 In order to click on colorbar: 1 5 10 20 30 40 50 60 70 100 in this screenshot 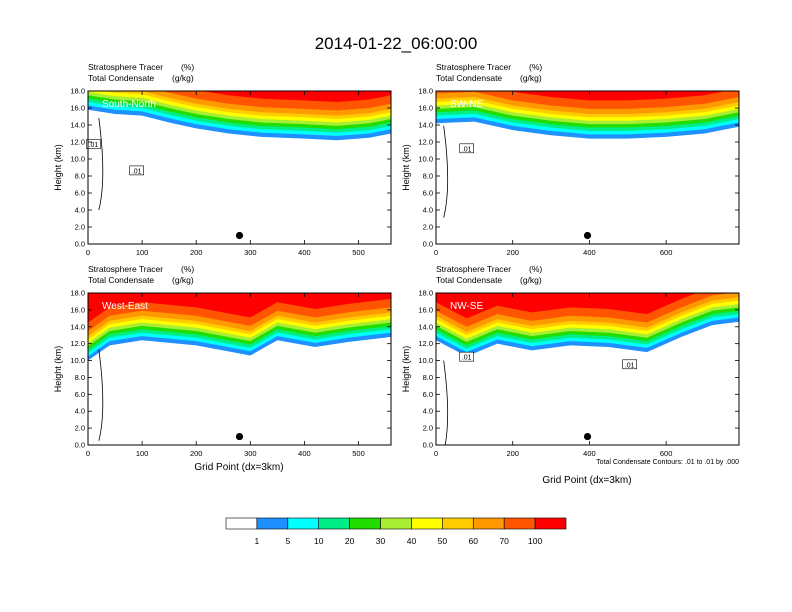, I will do `click(396, 531)`.